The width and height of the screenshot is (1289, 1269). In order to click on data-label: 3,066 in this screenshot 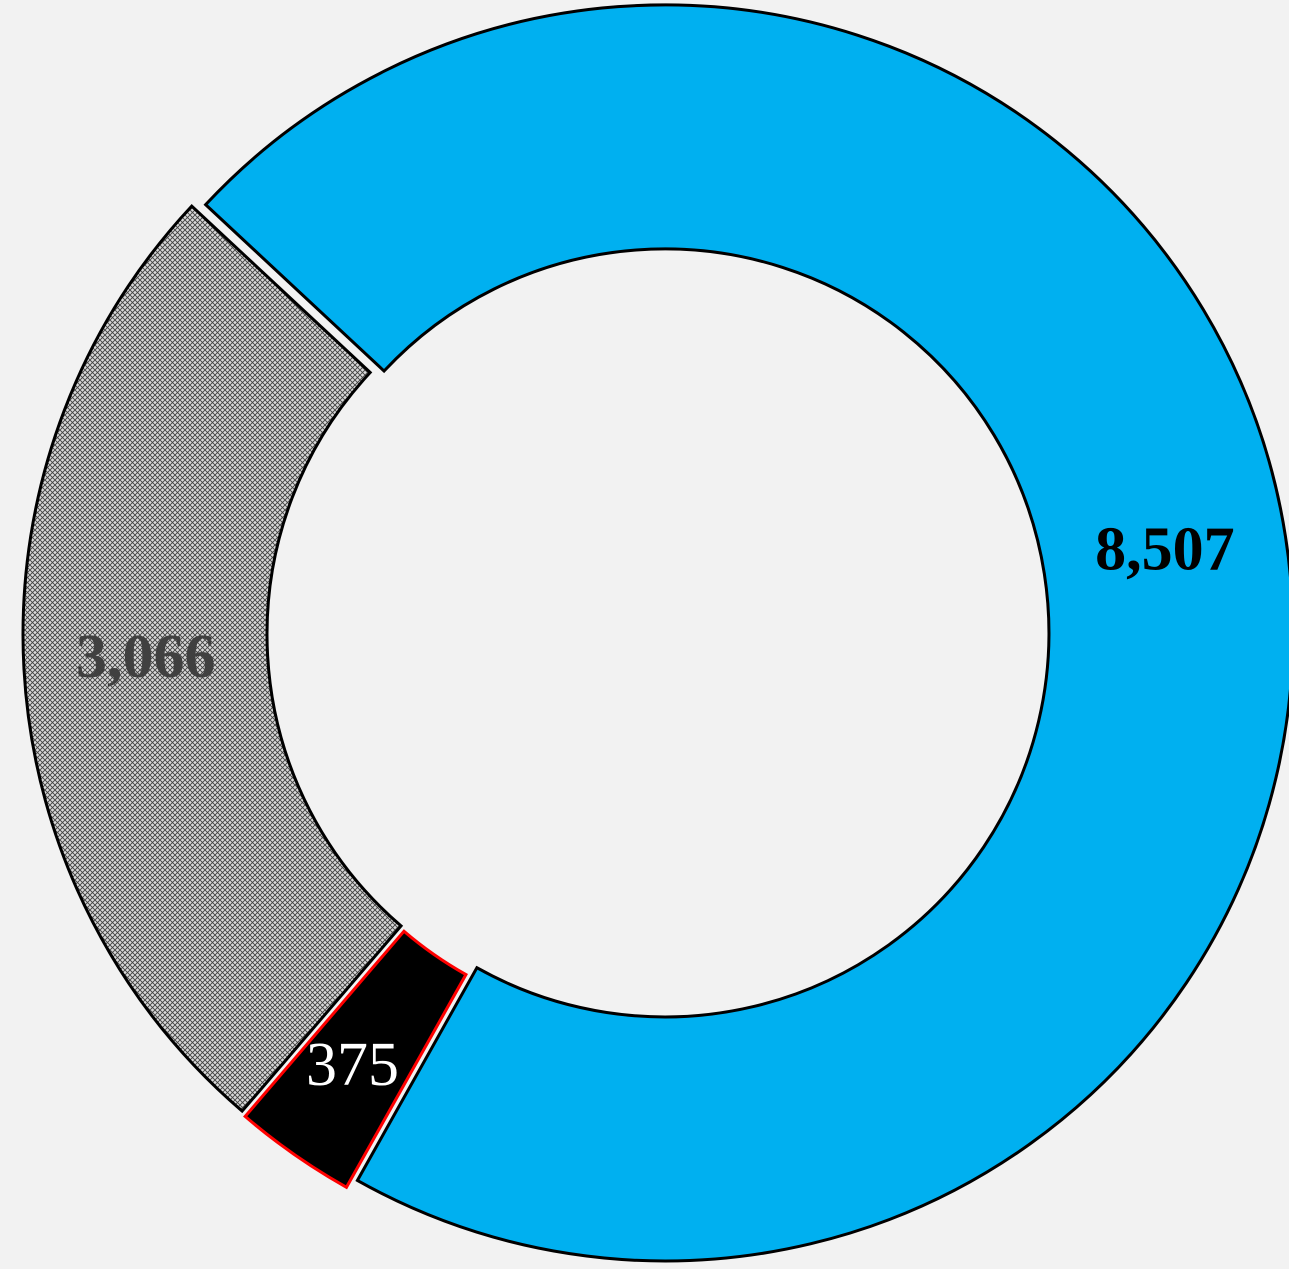, I will do `click(146, 657)`.